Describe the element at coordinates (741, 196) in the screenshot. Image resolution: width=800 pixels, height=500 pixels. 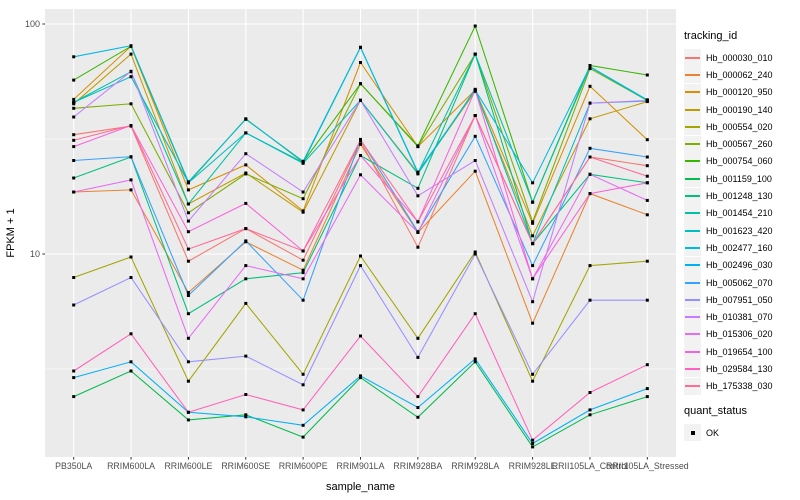
I see `legend-item-Hb_001248_130: Hb_001248_130` at that location.